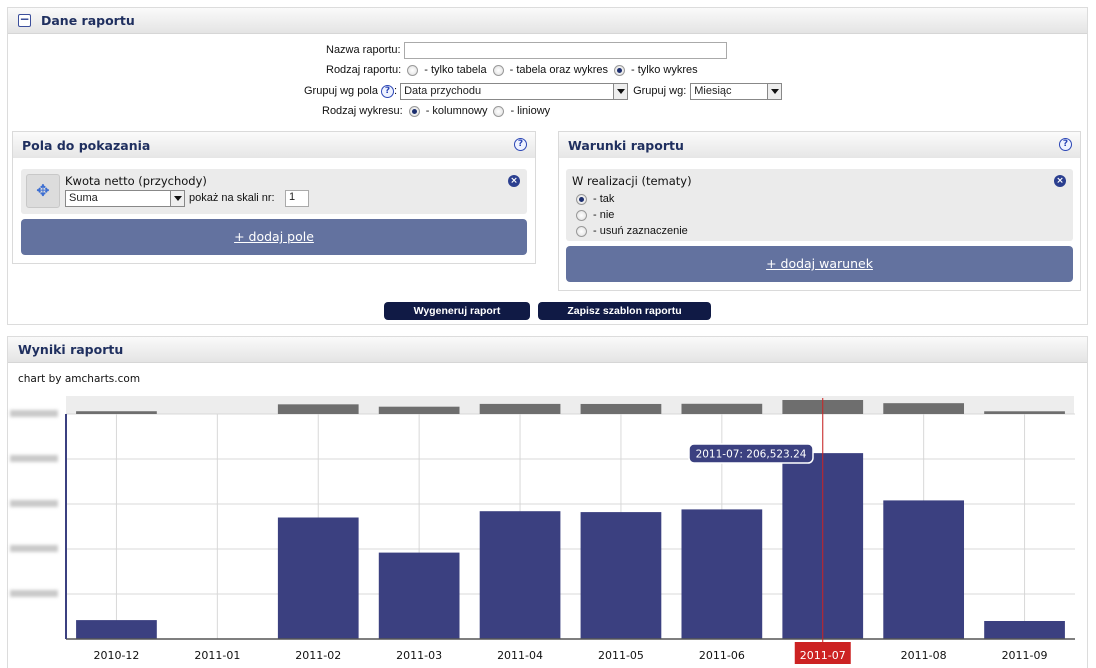  I want to click on condition-radio-no, so click(581, 215).